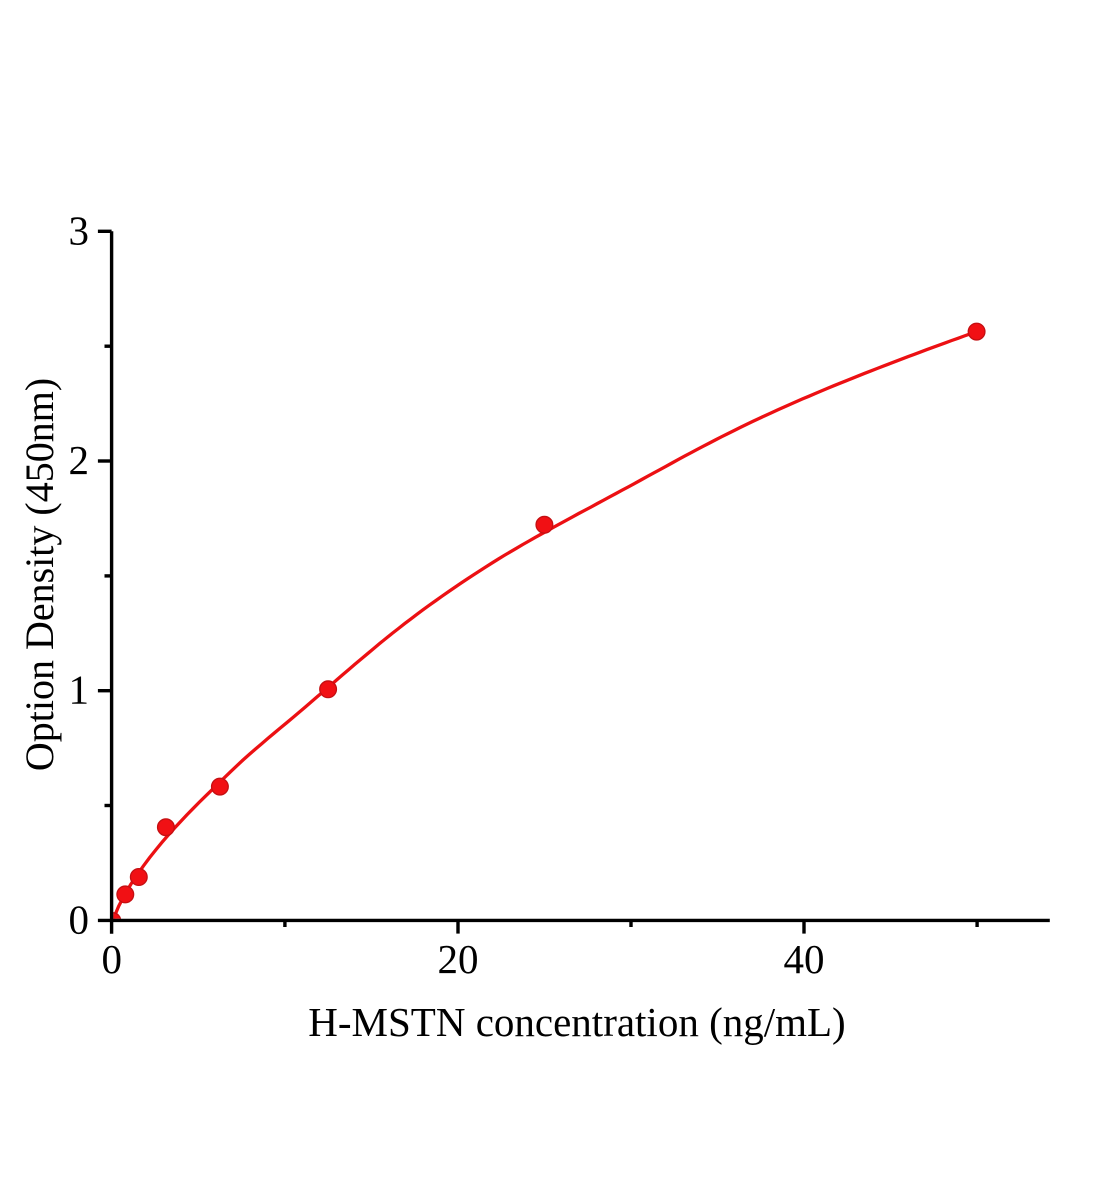 This screenshot has width=1104, height=1200. Describe the element at coordinates (79, 690) in the screenshot. I see `svg-text: 1` at that location.